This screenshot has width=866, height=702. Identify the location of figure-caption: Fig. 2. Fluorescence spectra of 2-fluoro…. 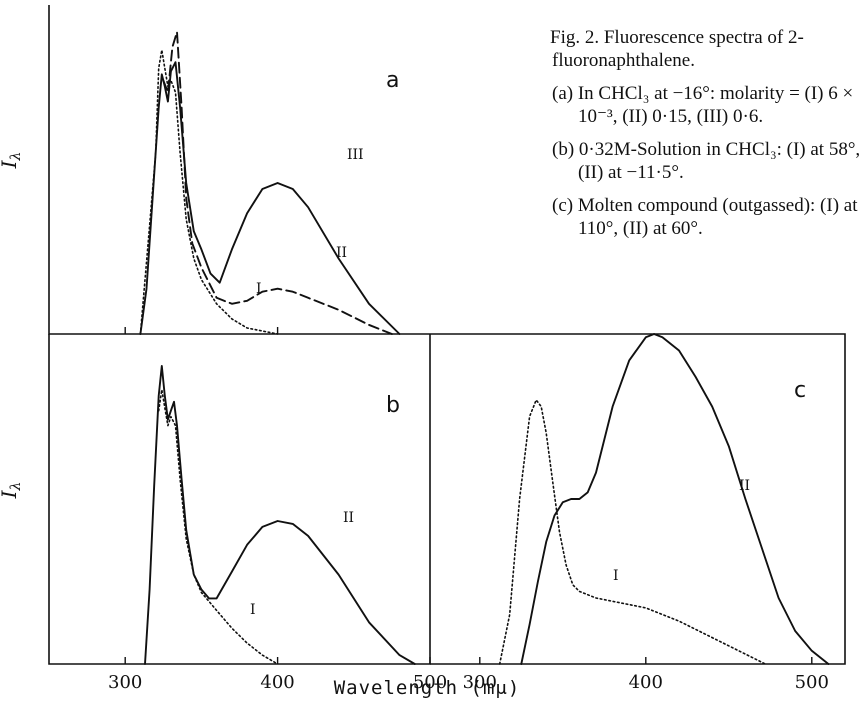
(706, 138).